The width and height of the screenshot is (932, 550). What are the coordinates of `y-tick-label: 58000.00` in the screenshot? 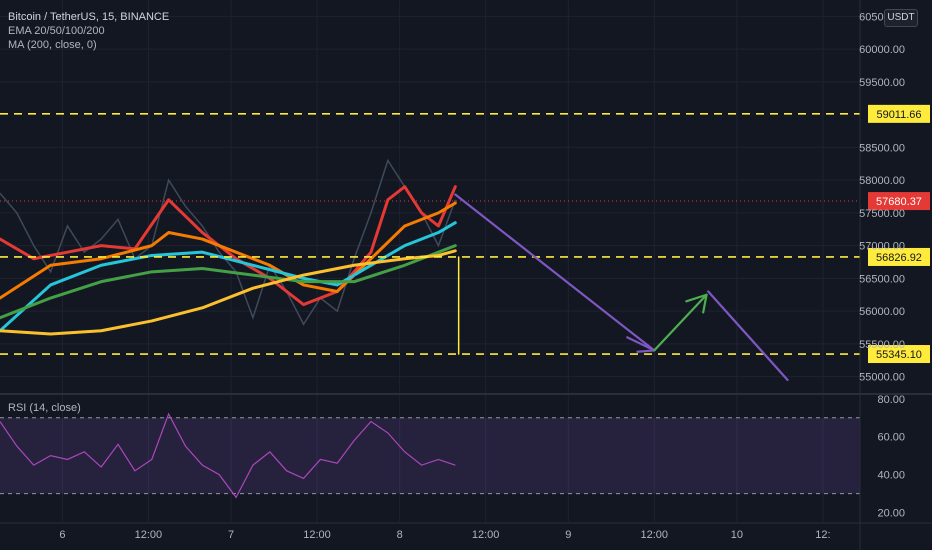 It's located at (882, 181).